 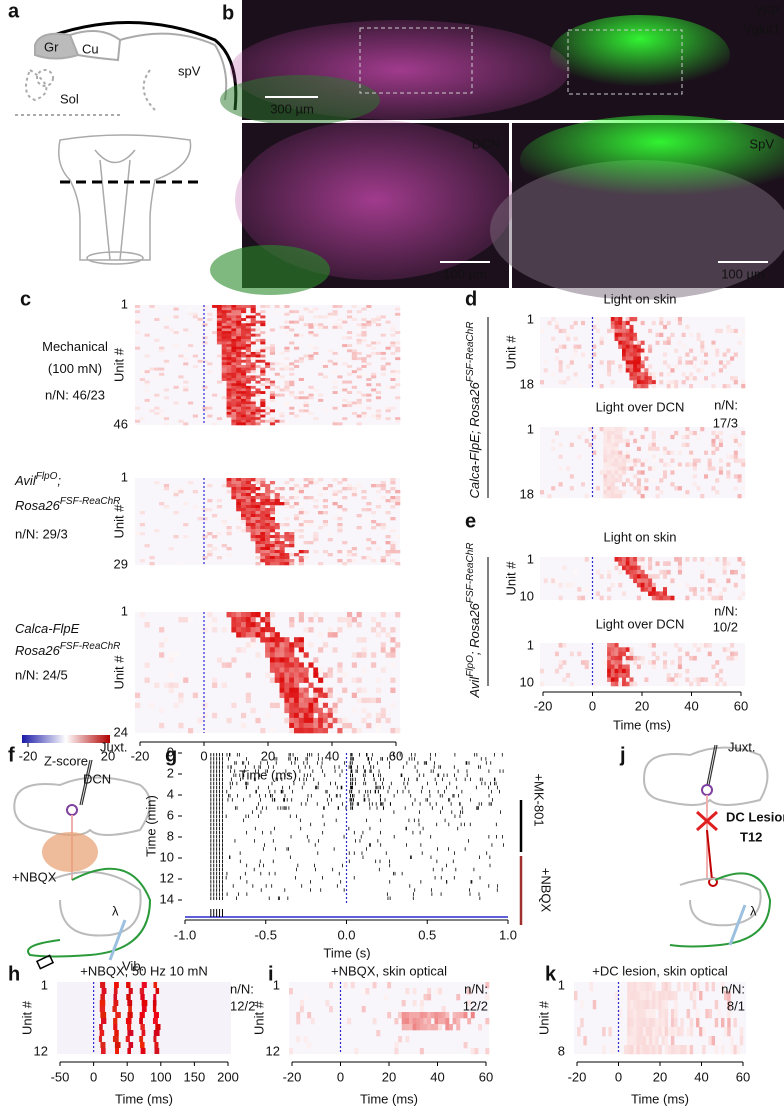 What do you see at coordinates (273, 1050) in the screenshot?
I see `unit-label: 12` at bounding box center [273, 1050].